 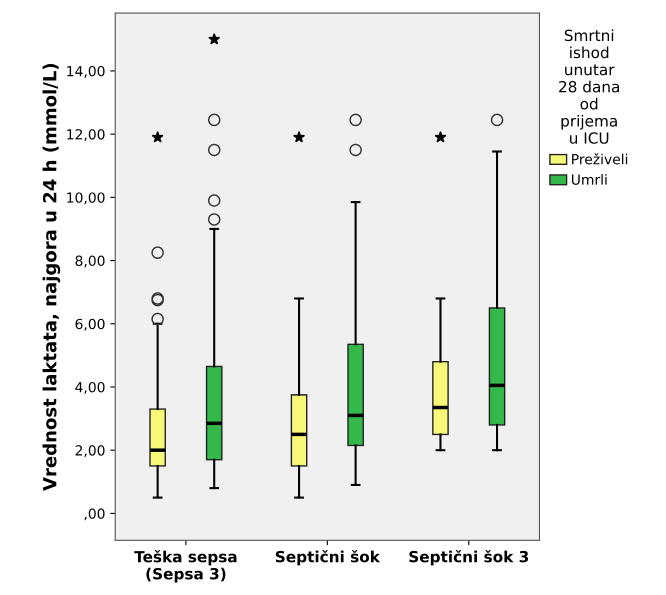 What do you see at coordinates (589, 86) in the screenshot?
I see `legend-title: Smrtni ishod unutar 28 dana od prijema u ICU` at bounding box center [589, 86].